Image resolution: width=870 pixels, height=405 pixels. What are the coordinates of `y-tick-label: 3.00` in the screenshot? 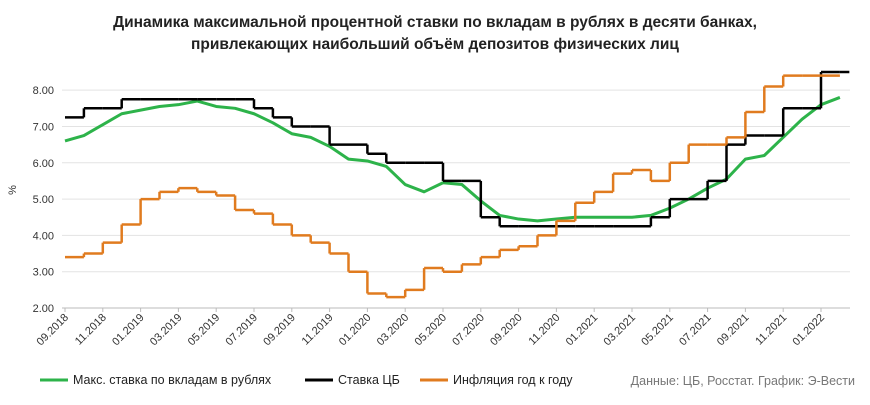 It's located at (43, 273).